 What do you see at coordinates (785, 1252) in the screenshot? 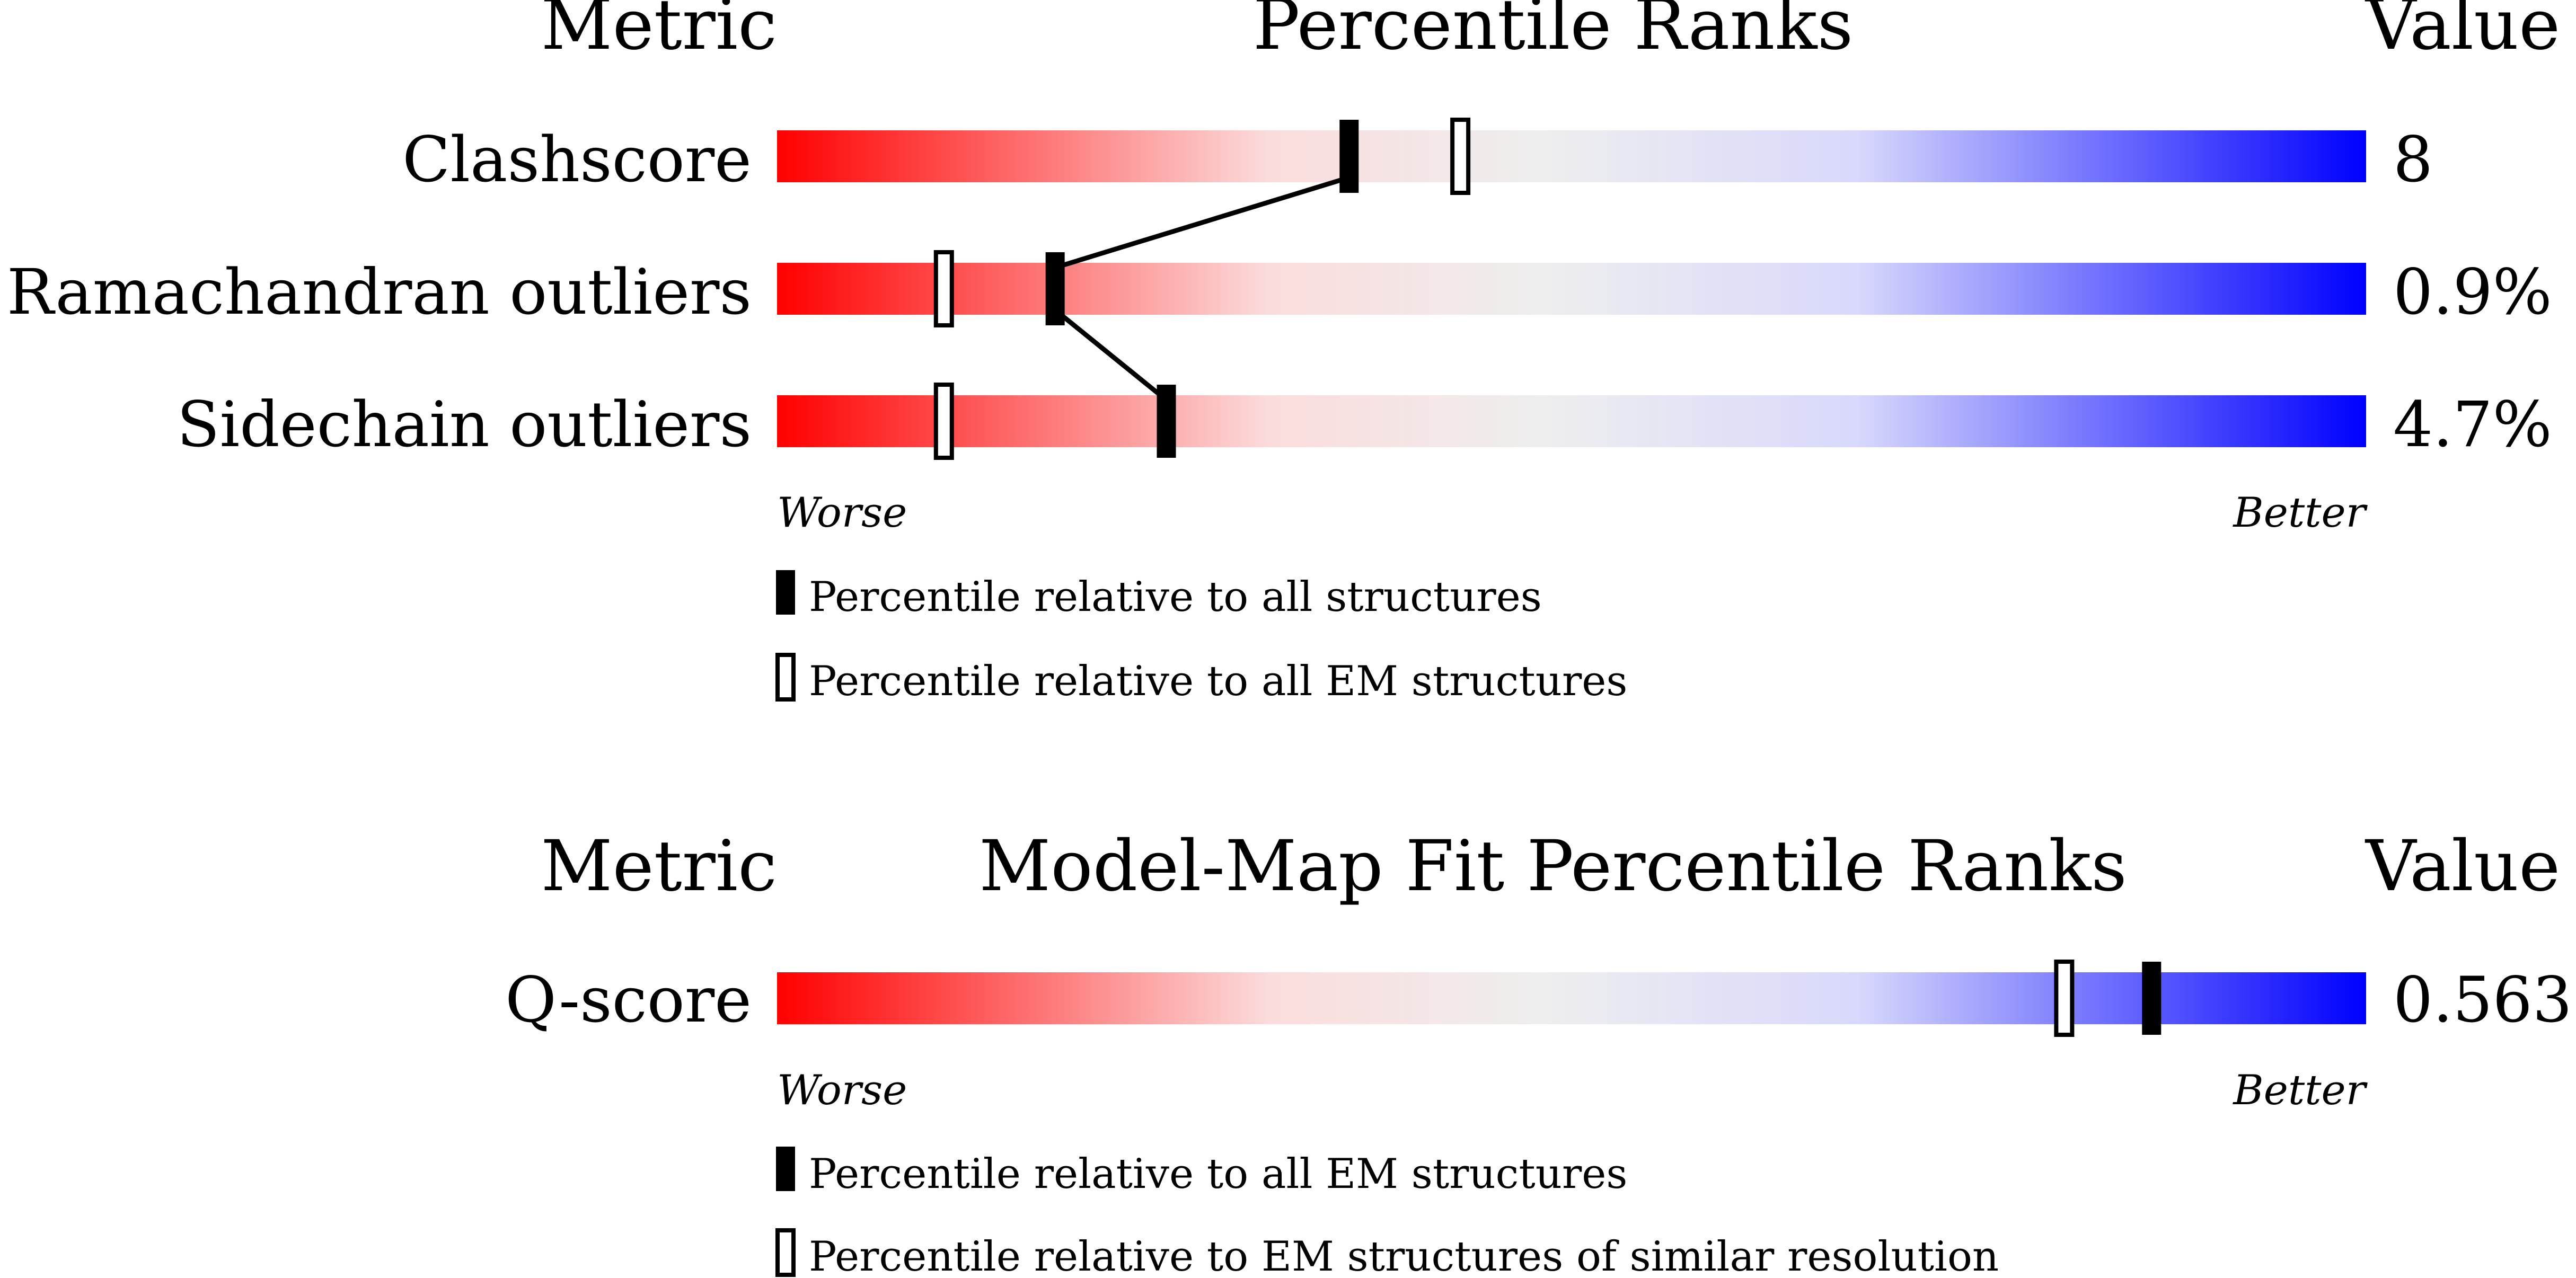
I see `legend2-open-marker-icon` at bounding box center [785, 1252].